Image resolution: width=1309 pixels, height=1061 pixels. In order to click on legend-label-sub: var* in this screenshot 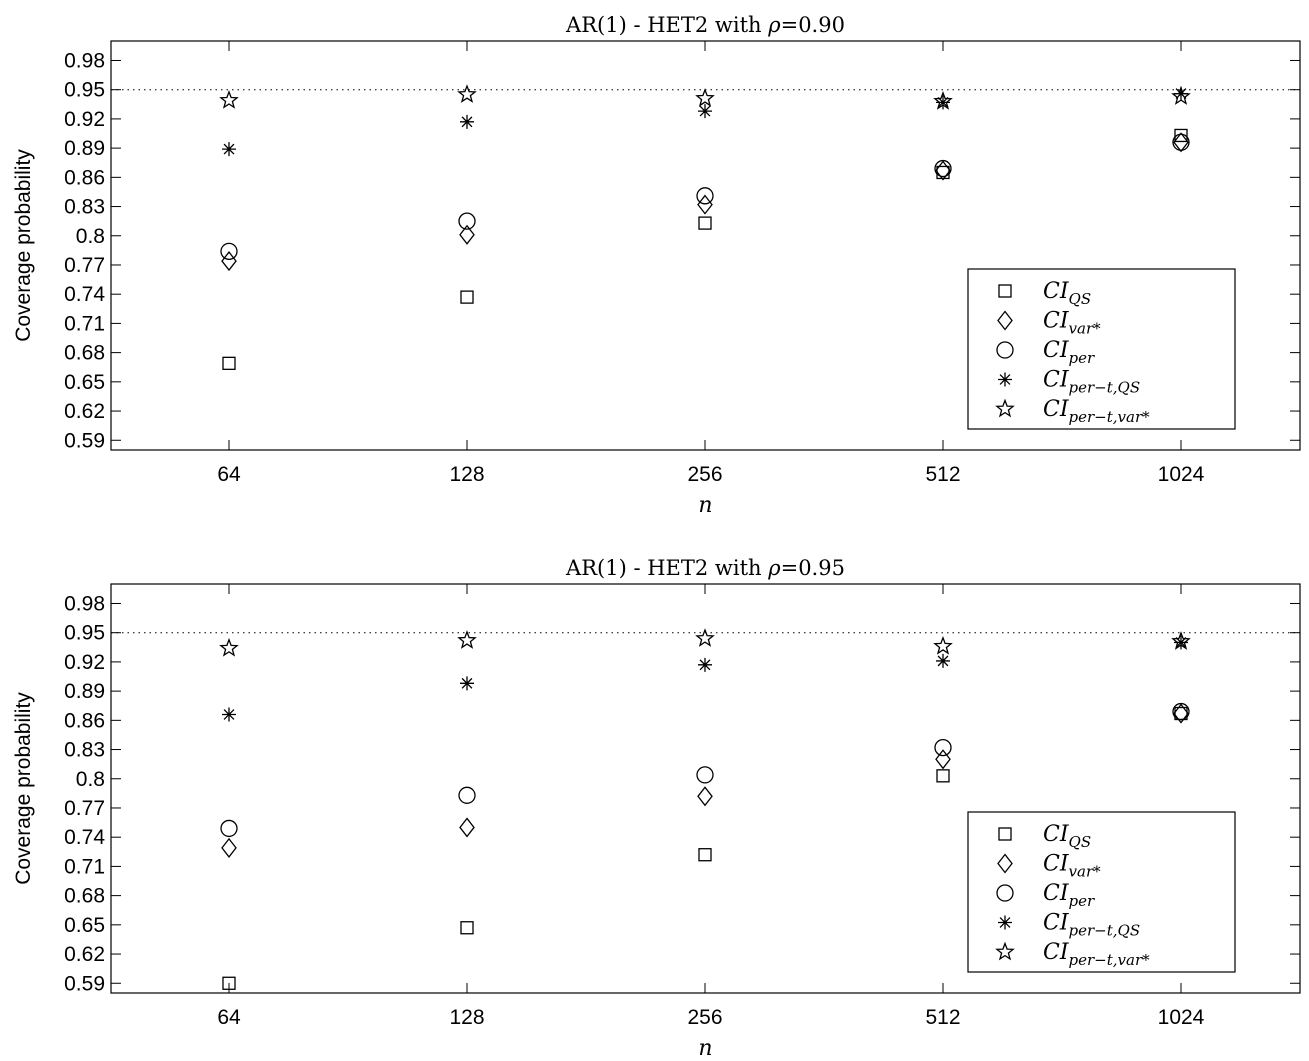, I will do `click(1085, 329)`.